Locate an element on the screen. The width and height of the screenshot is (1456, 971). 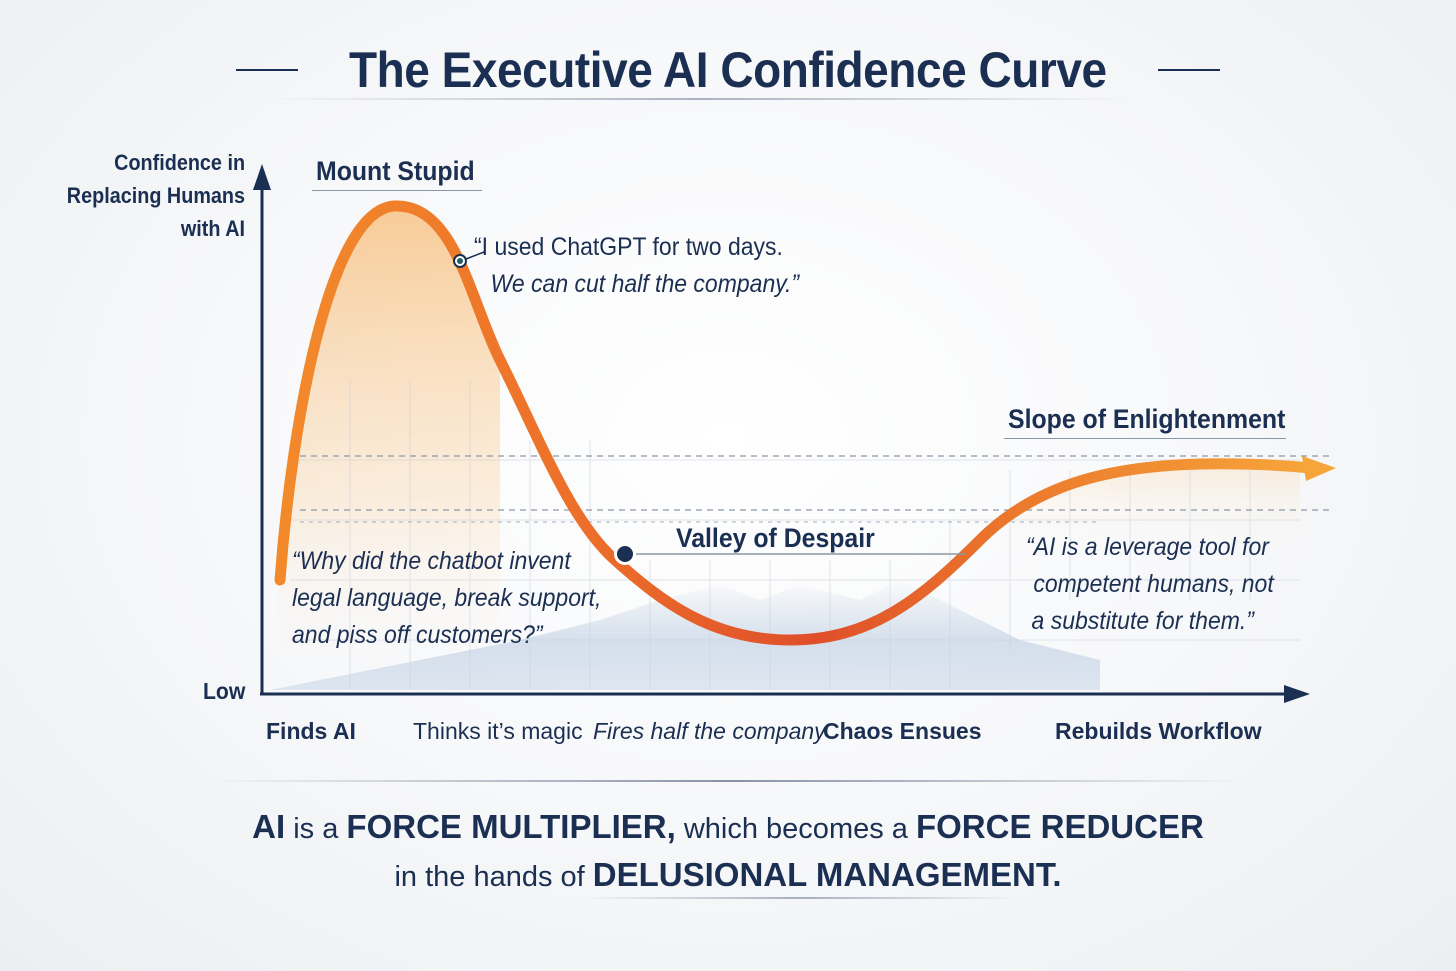
x-stage-chaos-ensues: Chaos Ensues is located at coordinates (902, 731).